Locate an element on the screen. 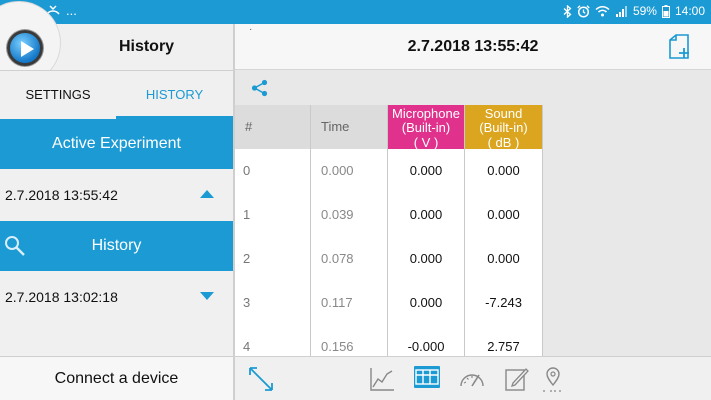 Image resolution: width=711 pixels, height=400 pixels. panel-separator is located at coordinates (234, 212).